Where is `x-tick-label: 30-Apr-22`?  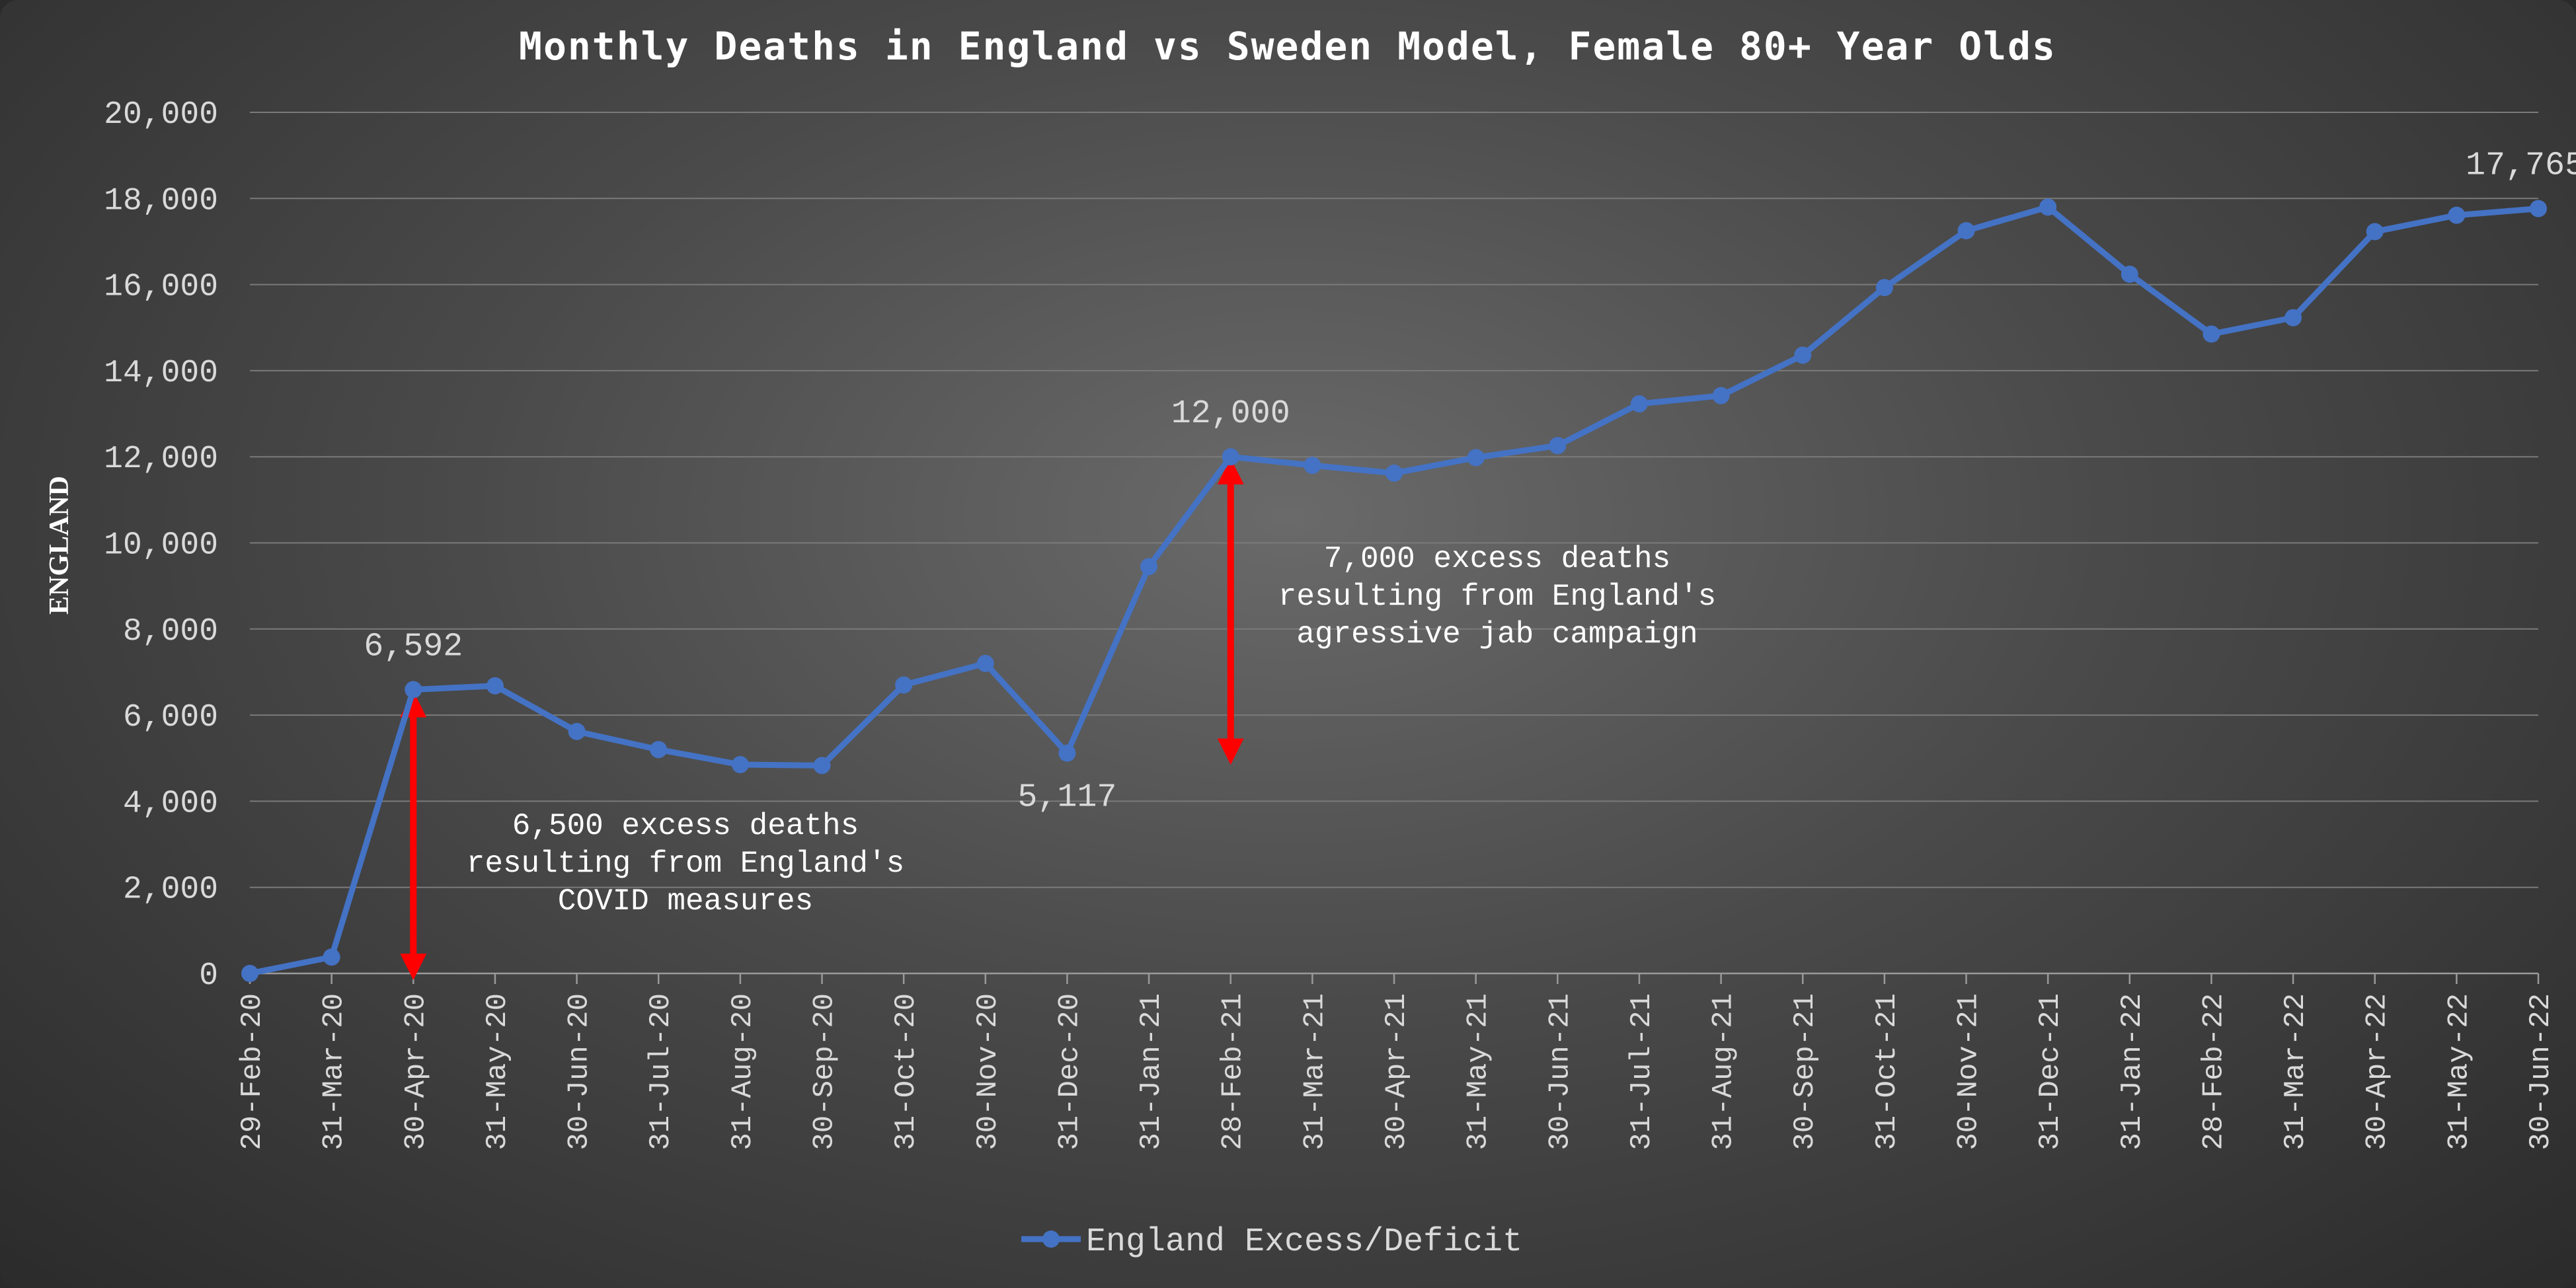
x-tick-label: 30-Apr-22 is located at coordinates (2377, 1072).